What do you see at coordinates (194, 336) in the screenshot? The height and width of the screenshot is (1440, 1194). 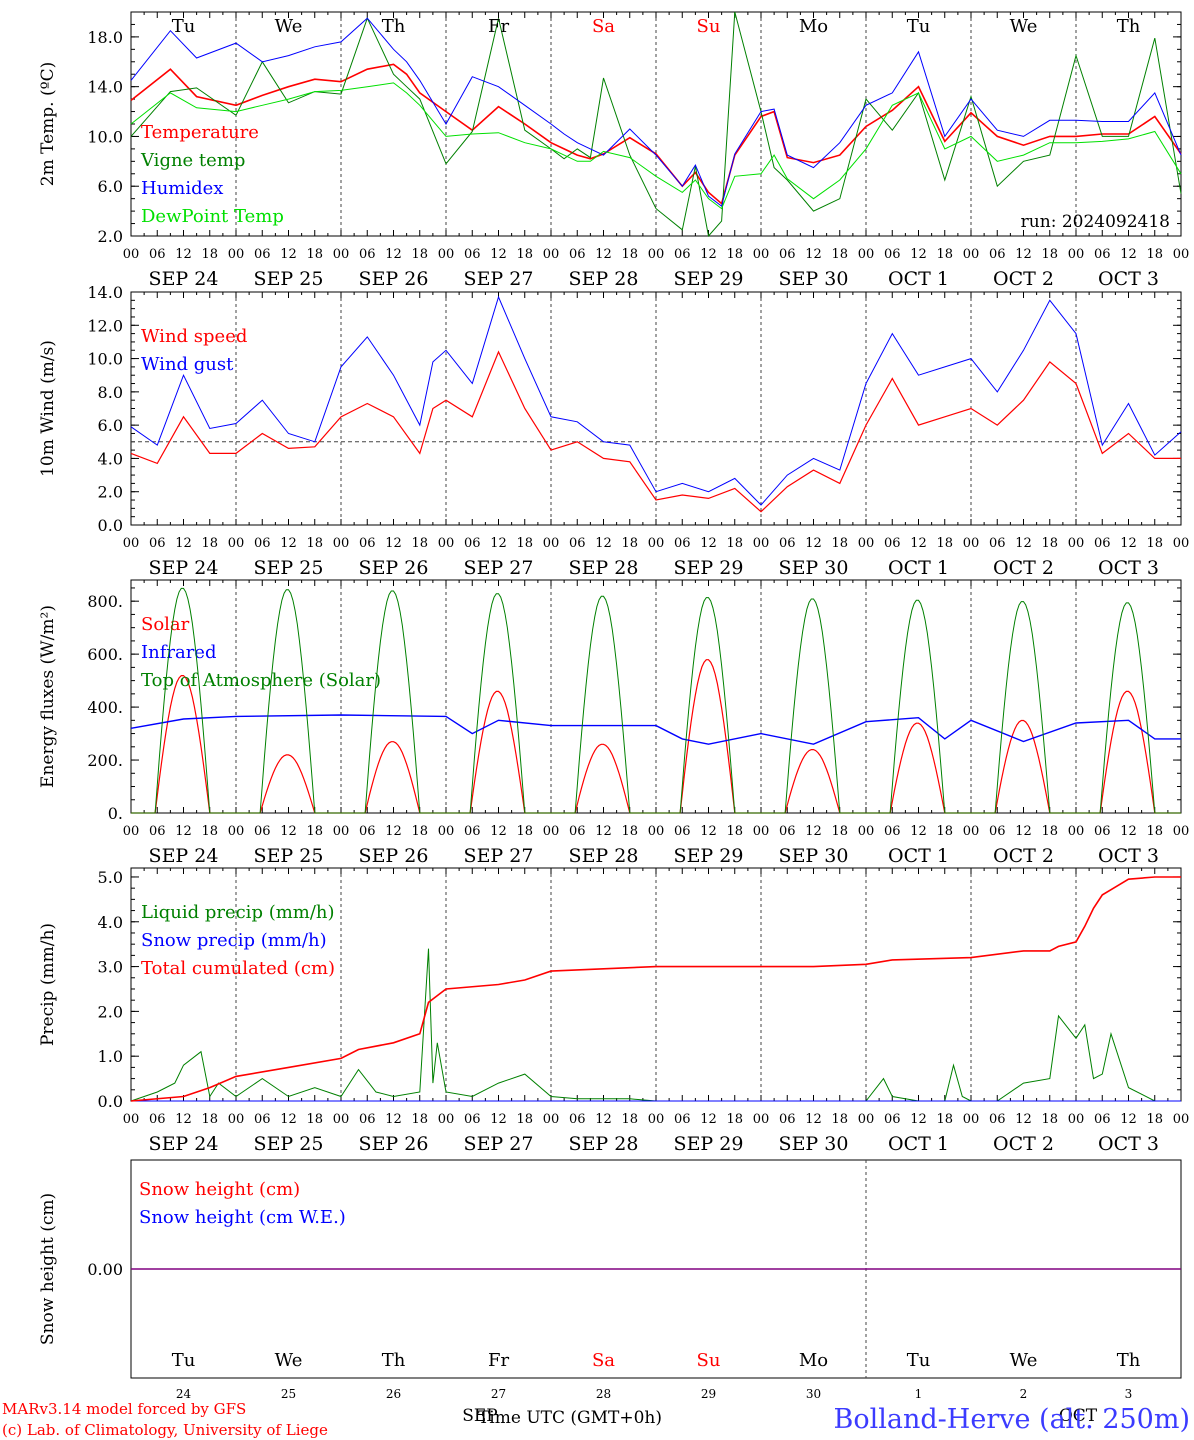 I see `legend-entry: Wind speed` at bounding box center [194, 336].